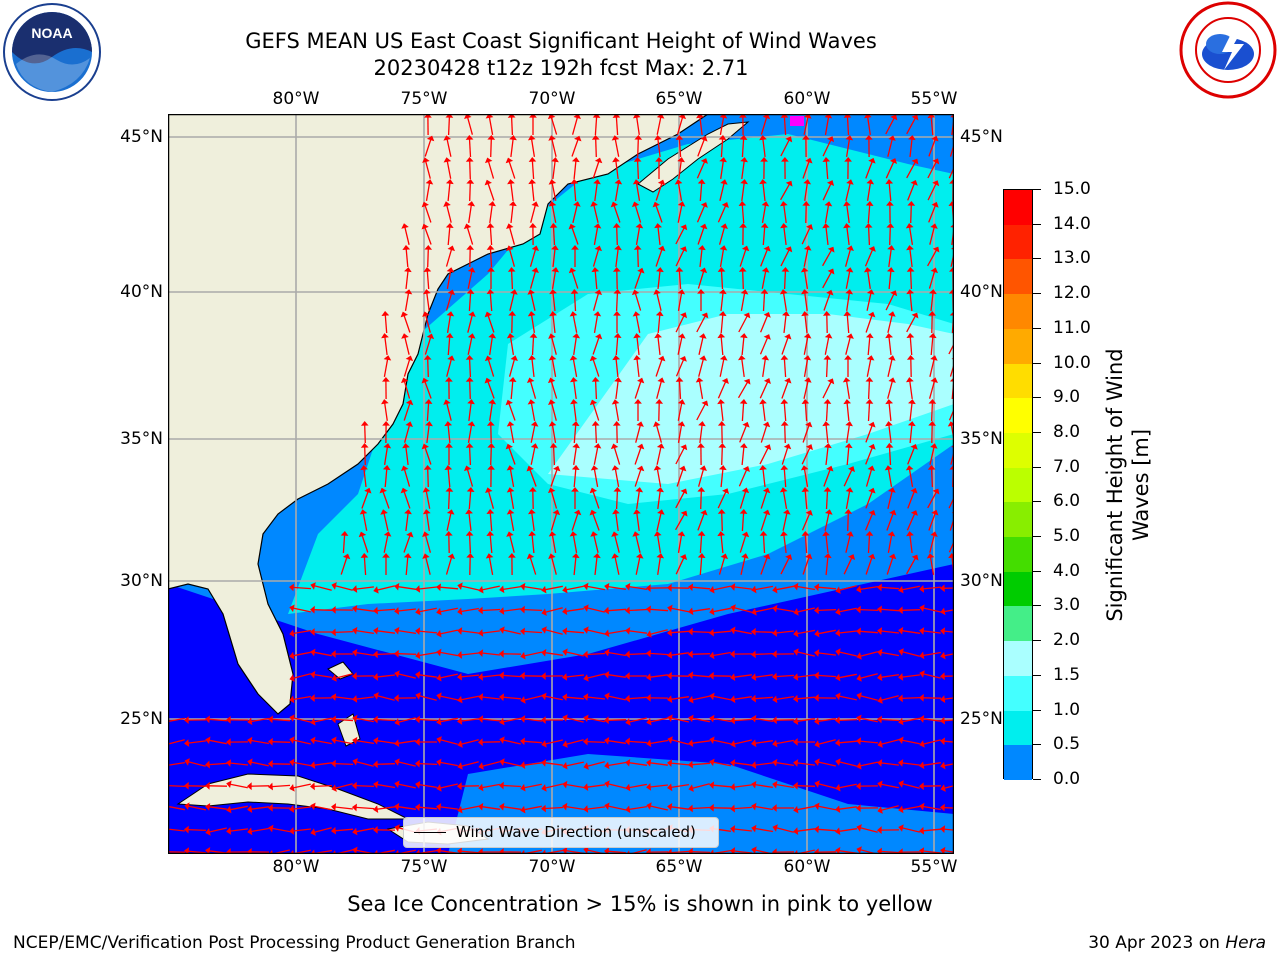  I want to click on noaa-logo: NOAA, so click(52, 52).